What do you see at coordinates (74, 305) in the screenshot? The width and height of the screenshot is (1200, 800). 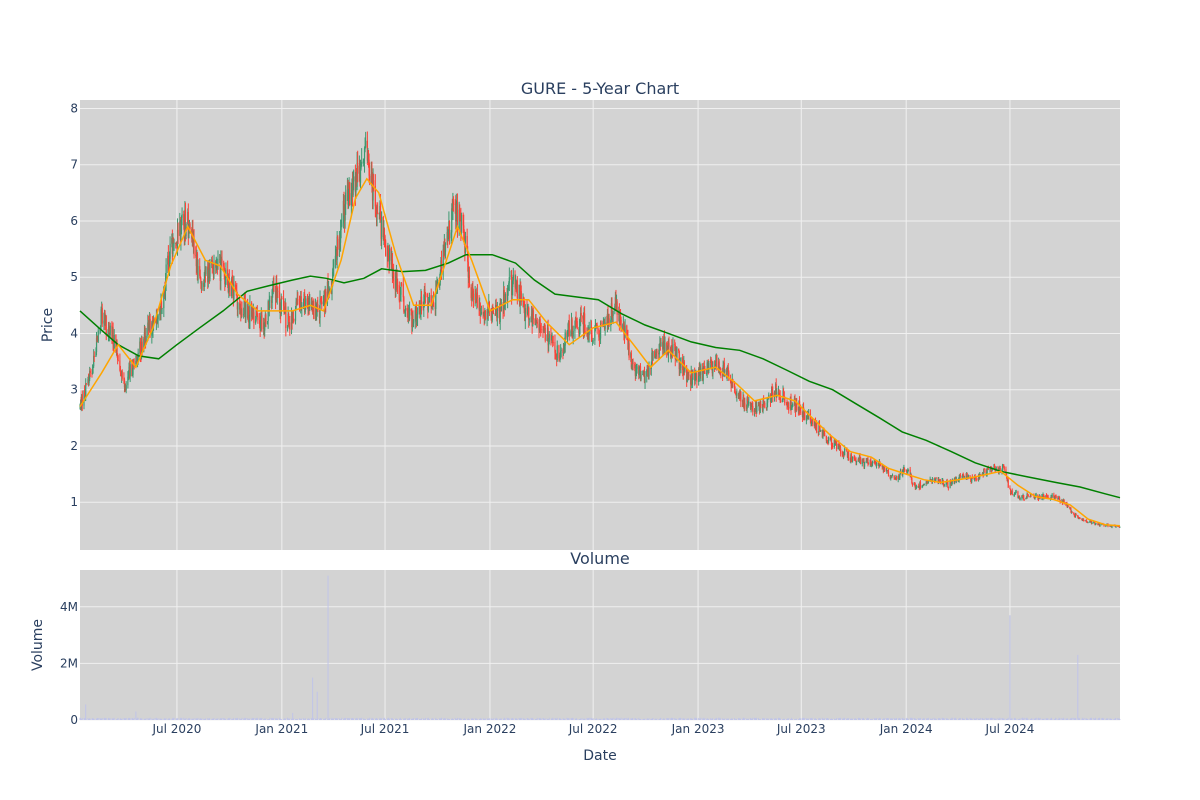 I see `price-axis: 1 2 3 4 5 6 7 8` at bounding box center [74, 305].